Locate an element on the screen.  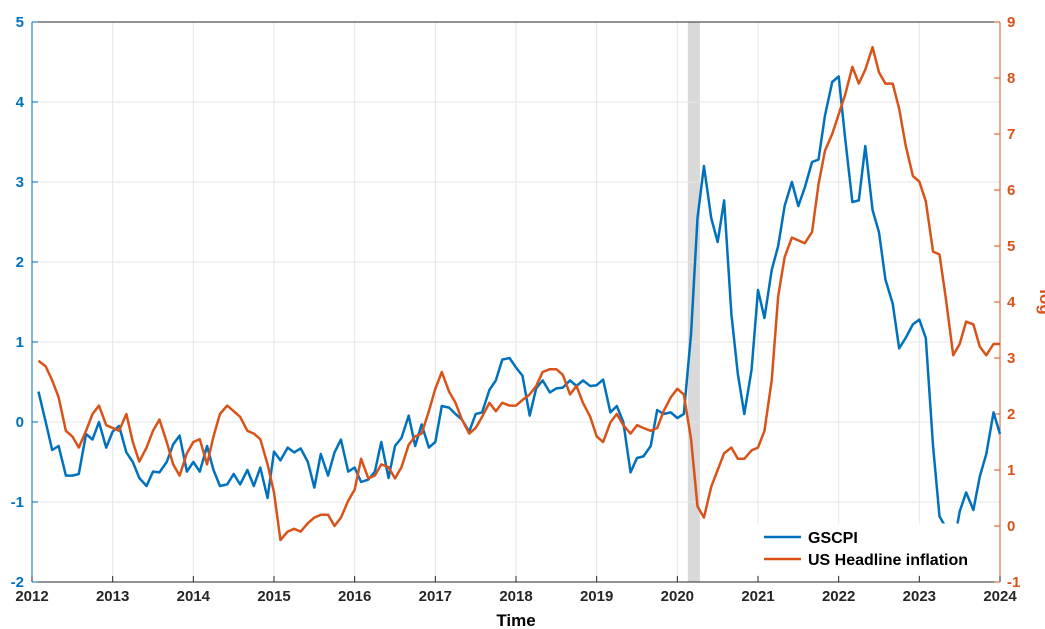
x-tick-label: 2014 is located at coordinates (194, 596).